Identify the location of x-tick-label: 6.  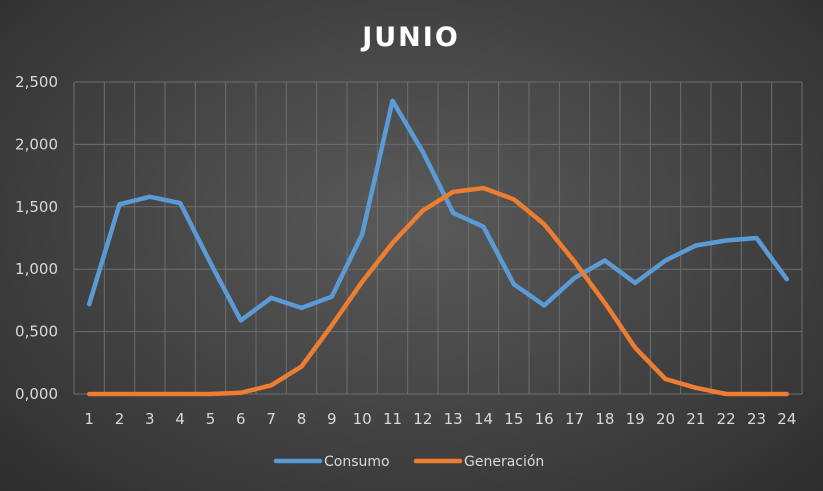
(241, 419).